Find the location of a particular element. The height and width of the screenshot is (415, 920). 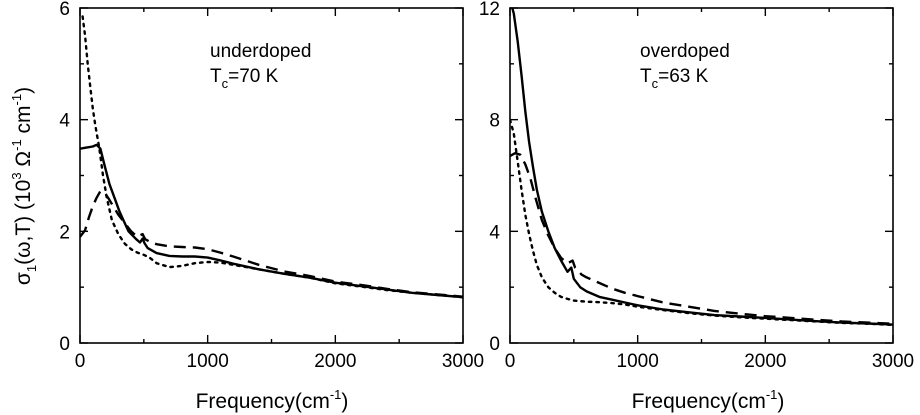

annotation-right-tc: Tc=63 K is located at coordinates (674, 78).